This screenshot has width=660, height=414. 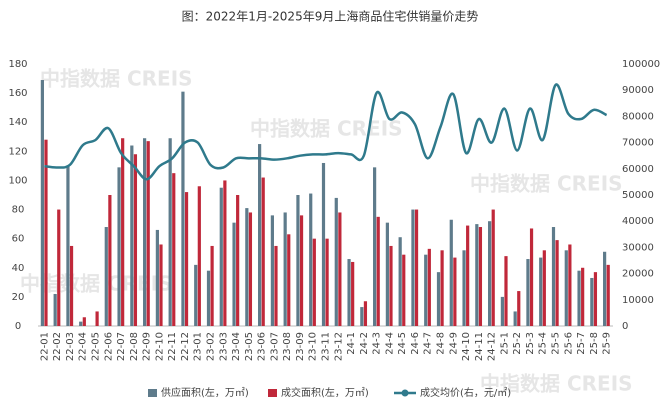 I want to click on y2-tick-label: 80000, so click(x=638, y=116).